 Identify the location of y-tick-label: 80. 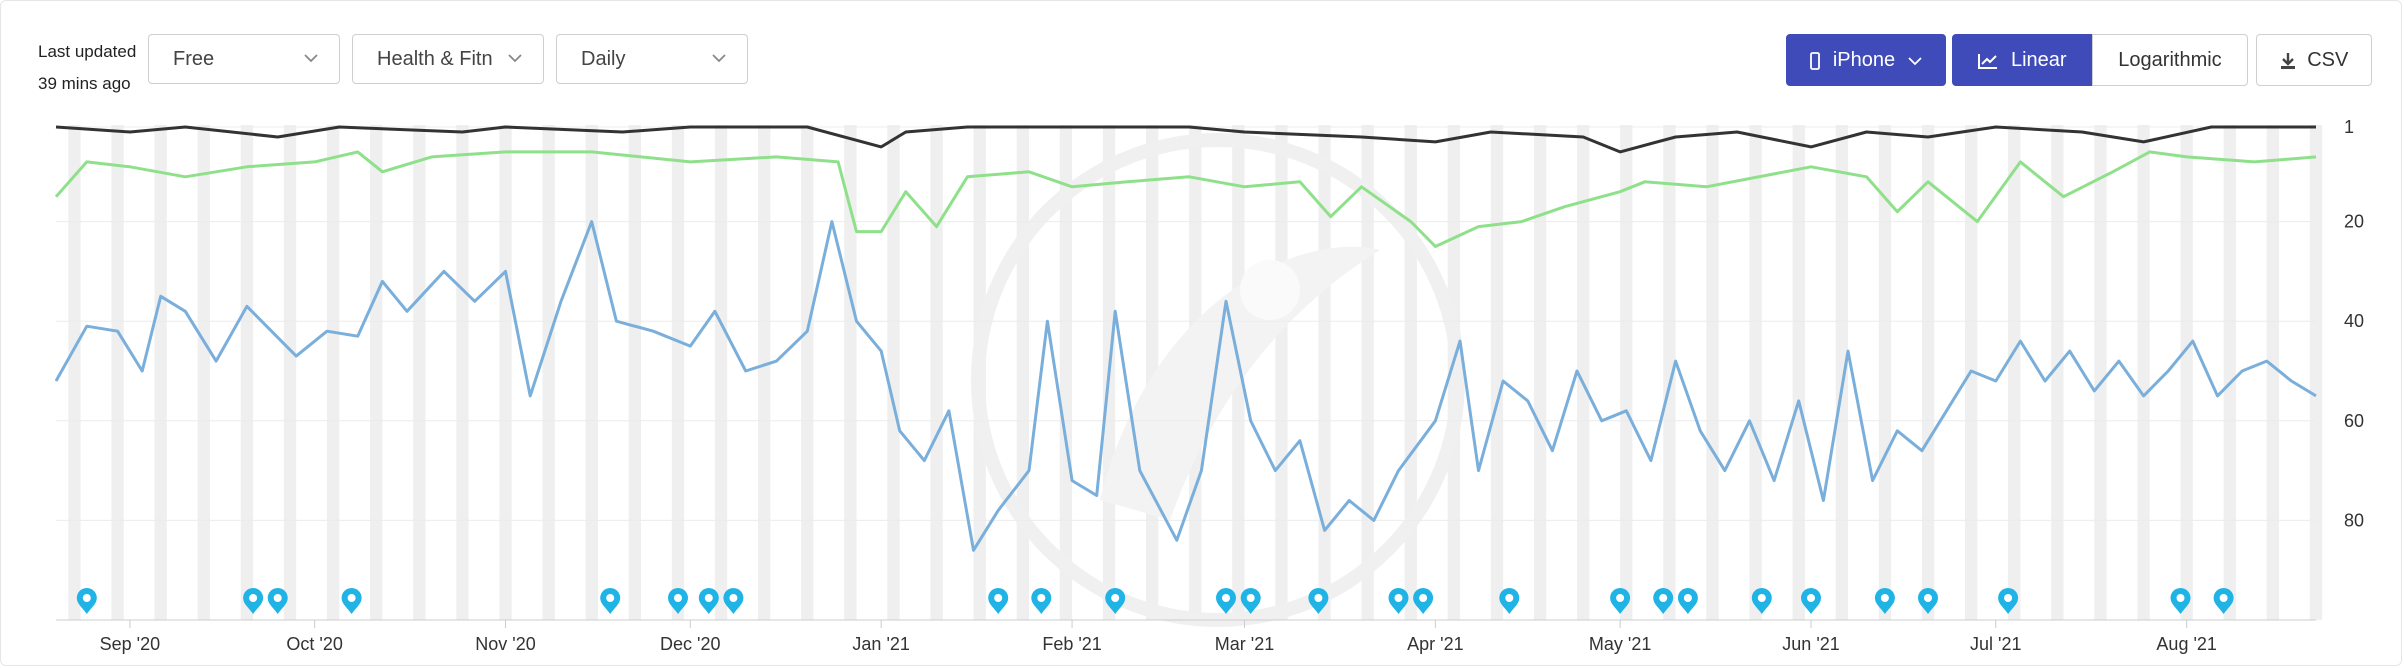
(2354, 520).